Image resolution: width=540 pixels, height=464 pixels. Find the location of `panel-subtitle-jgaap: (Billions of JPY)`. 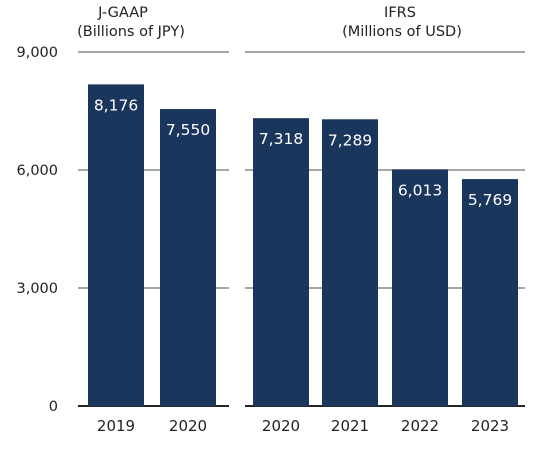

panel-subtitle-jgaap: (Billions of JPY) is located at coordinates (131, 32).